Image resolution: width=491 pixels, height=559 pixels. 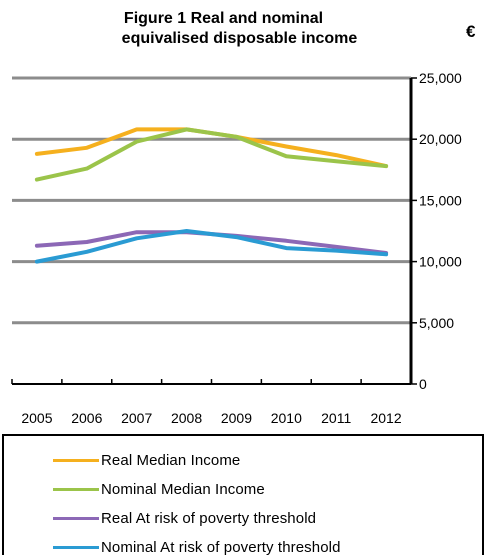 I want to click on legend-item-real-median-income: Real Median Income, so click(x=146, y=460).